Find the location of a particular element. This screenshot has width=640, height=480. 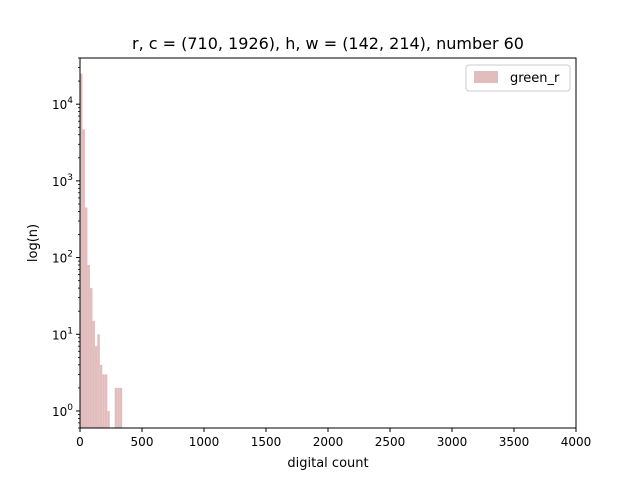

x-tick-label: 2500 is located at coordinates (390, 442).